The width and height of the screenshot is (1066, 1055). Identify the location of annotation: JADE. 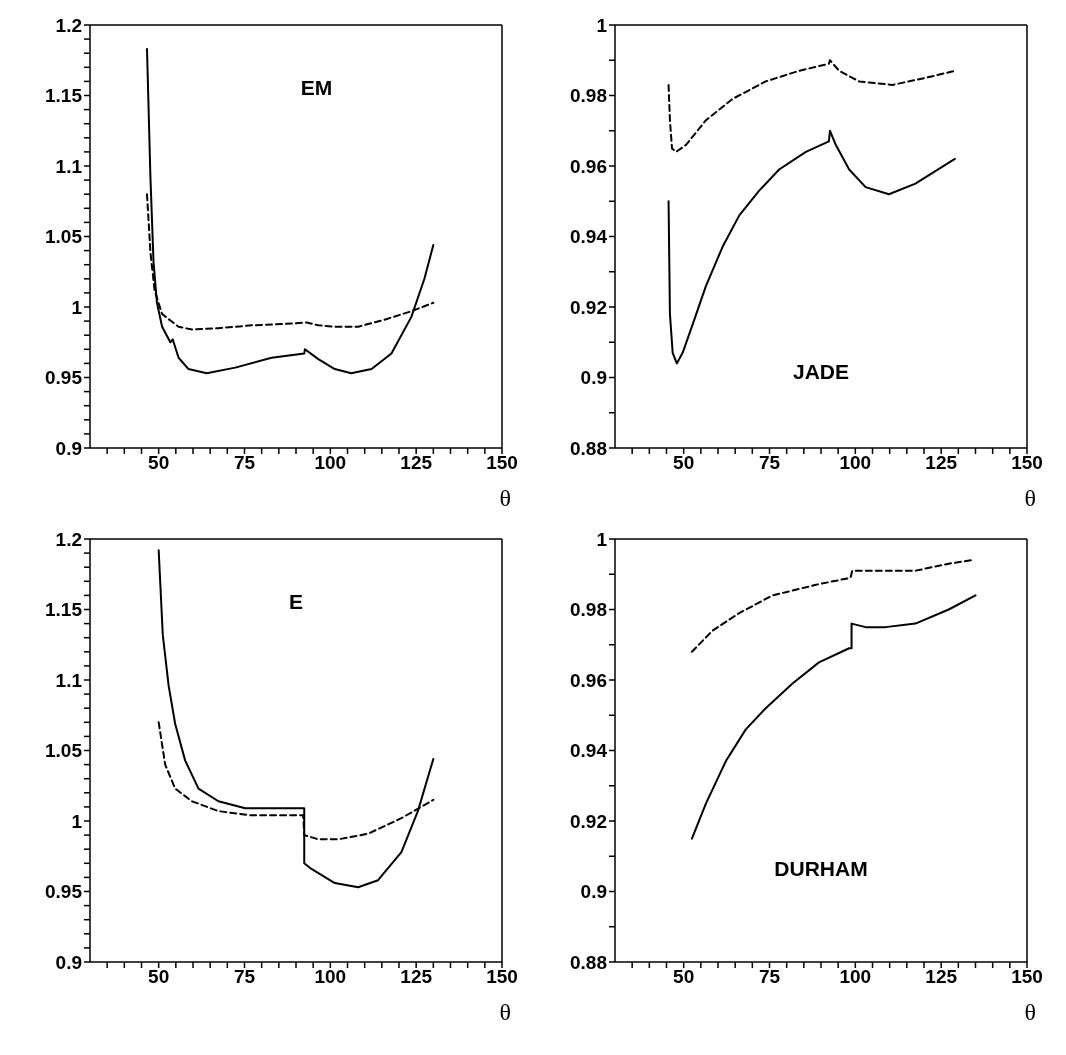
(821, 371).